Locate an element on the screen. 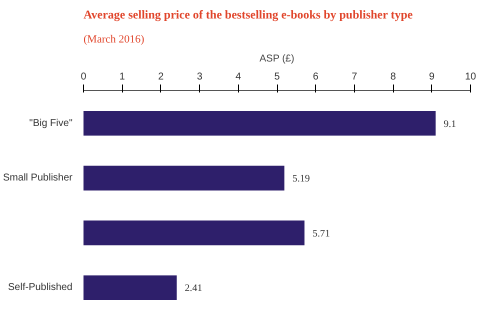  x-axis-title: ASP (£) is located at coordinates (276, 59).